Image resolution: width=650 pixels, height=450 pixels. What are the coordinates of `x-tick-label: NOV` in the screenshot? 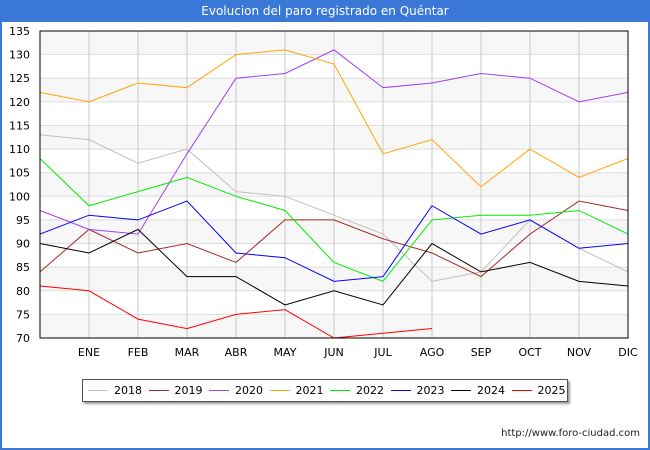 It's located at (579, 352).